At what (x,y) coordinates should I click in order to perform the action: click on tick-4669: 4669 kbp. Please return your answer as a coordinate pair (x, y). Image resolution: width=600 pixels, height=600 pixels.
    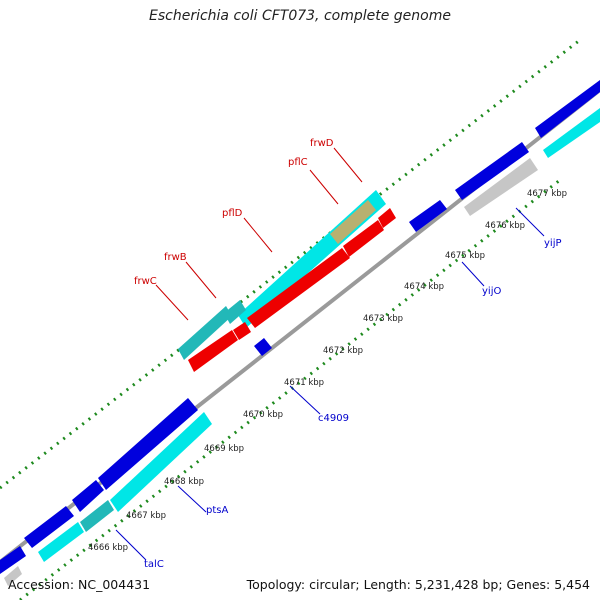
    Looking at the image, I should click on (224, 449).